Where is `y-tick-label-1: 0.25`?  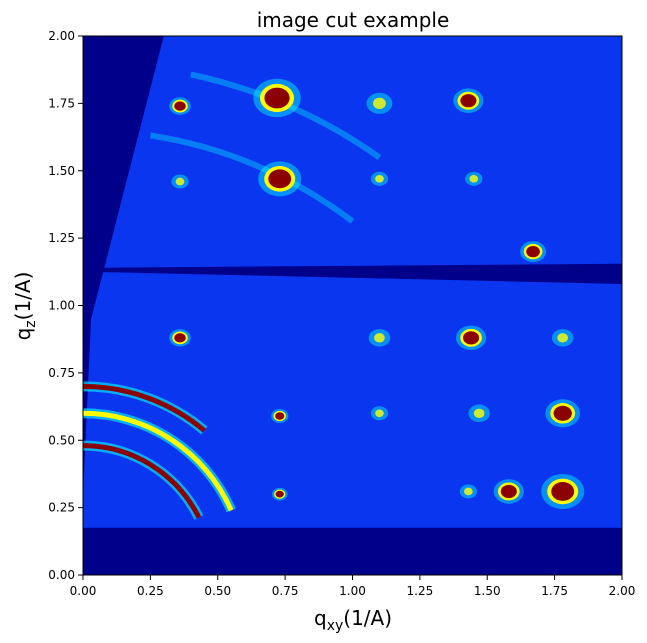
y-tick-label-1: 0.25 is located at coordinates (61, 508).